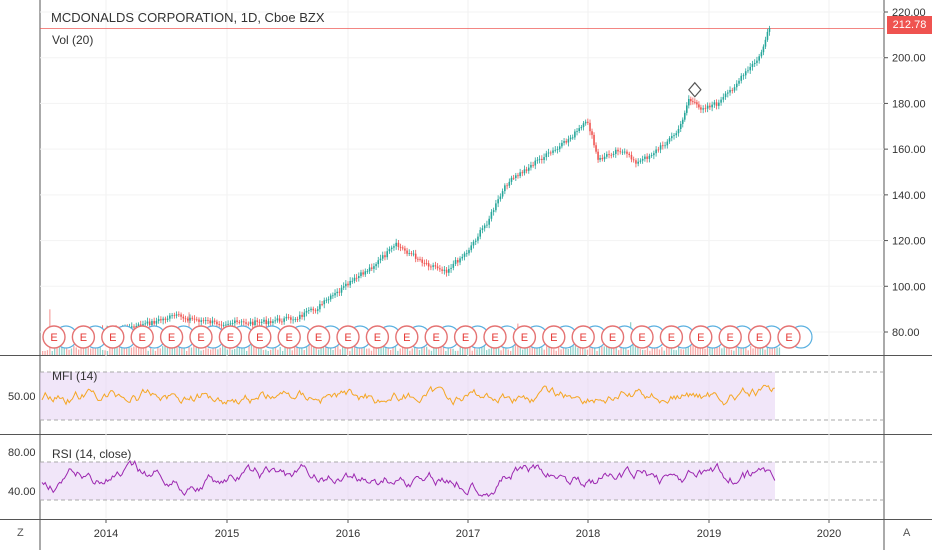 This screenshot has height=555, width=932. Describe the element at coordinates (907, 533) in the screenshot. I see `auto-scale-button: A` at that location.